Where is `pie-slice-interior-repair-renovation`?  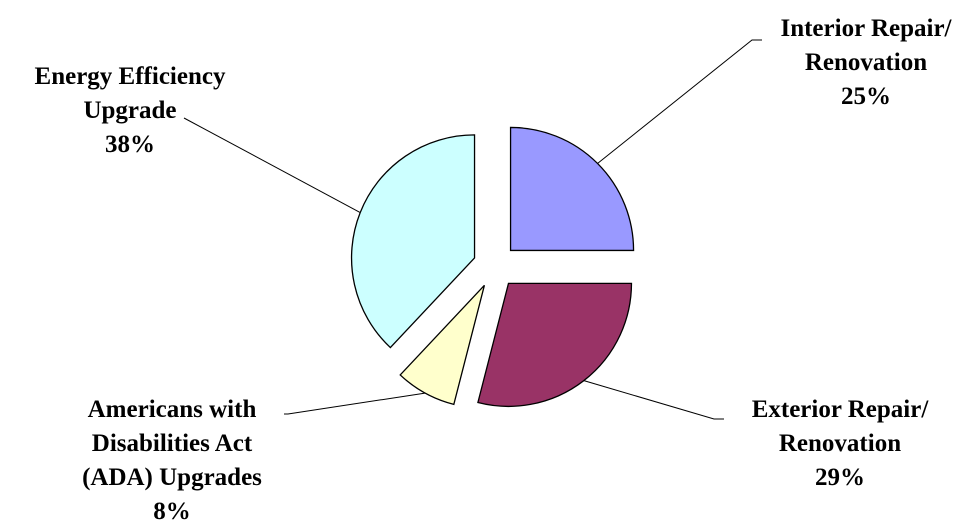
pie-slice-interior-repair-renovation is located at coordinates (572, 189).